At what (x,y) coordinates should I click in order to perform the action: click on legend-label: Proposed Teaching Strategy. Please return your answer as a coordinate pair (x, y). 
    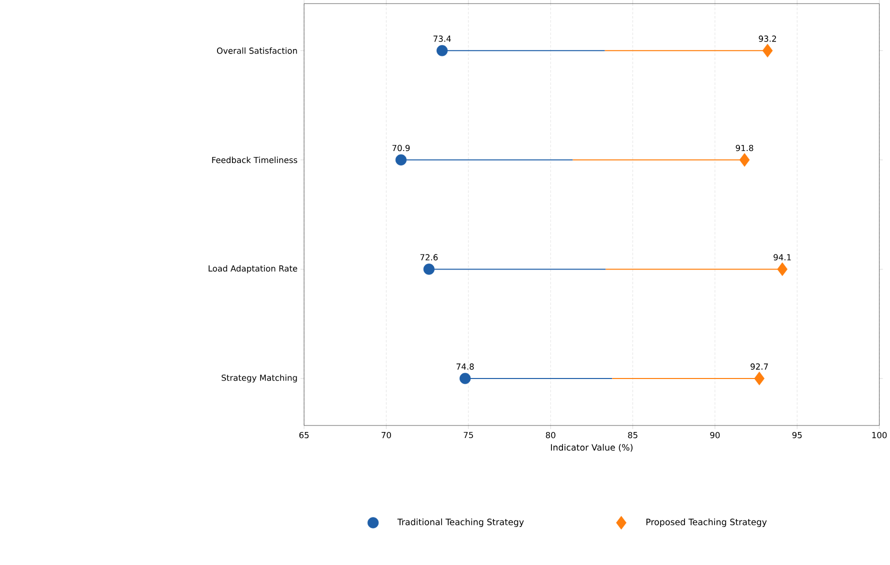
    Looking at the image, I should click on (706, 522).